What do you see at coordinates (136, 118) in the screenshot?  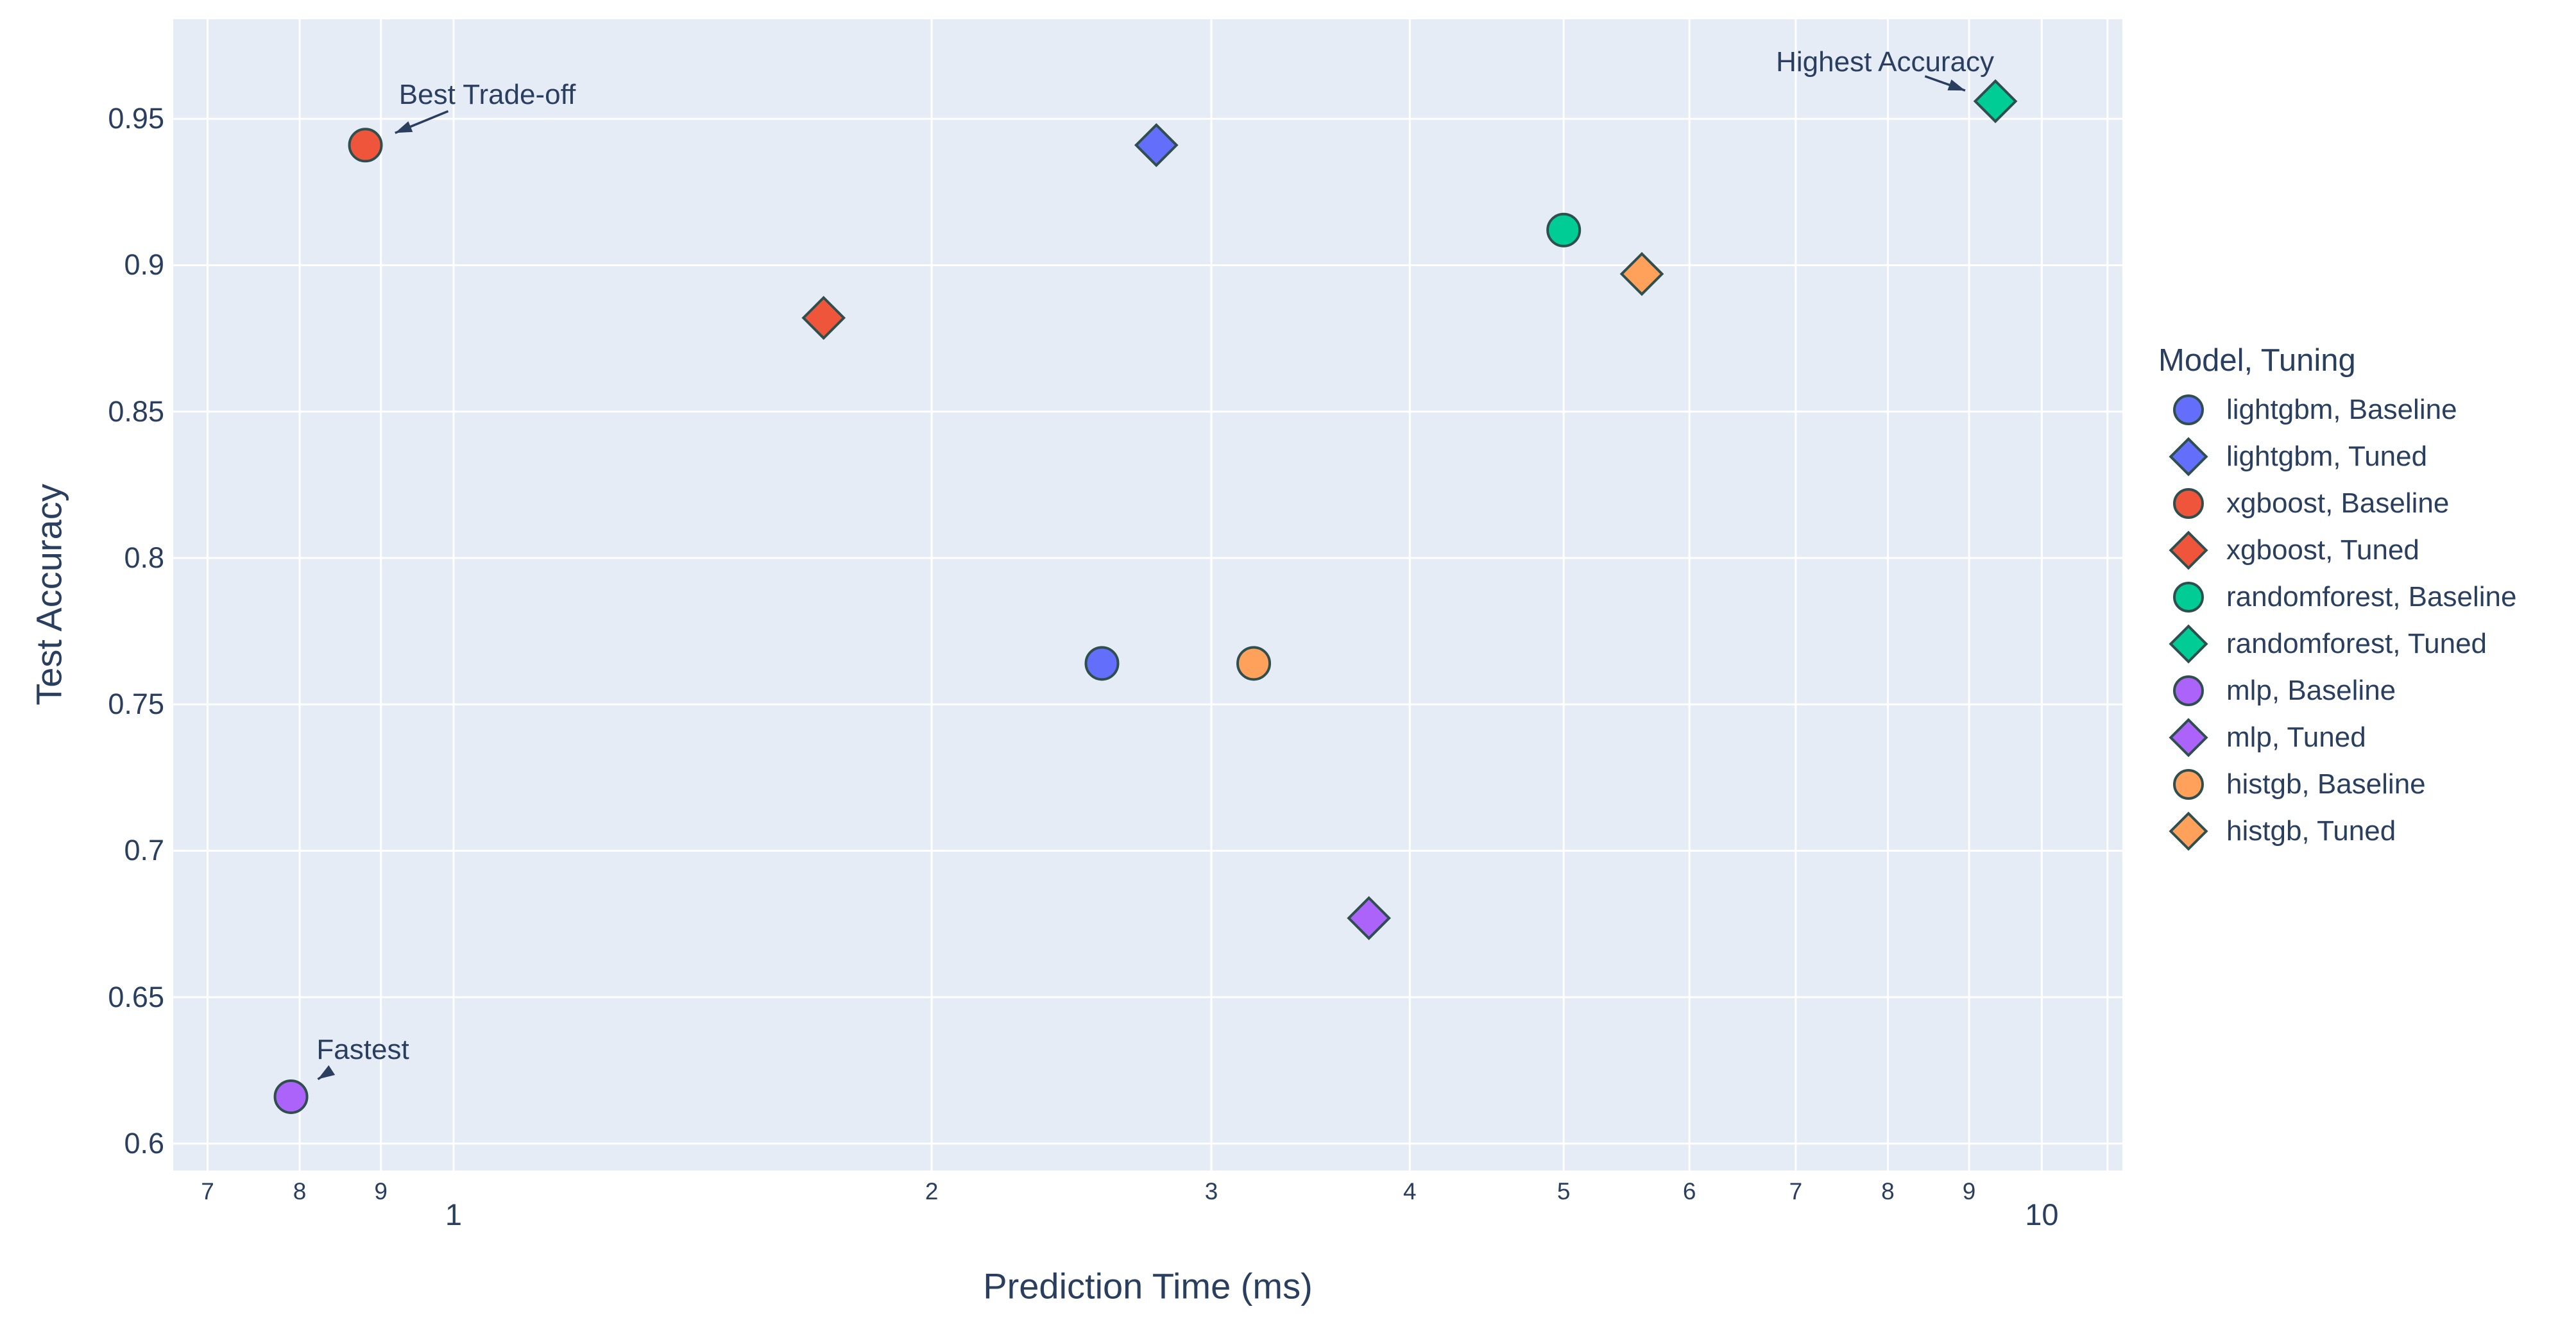 I see `y-tick-label: 0.95` at bounding box center [136, 118].